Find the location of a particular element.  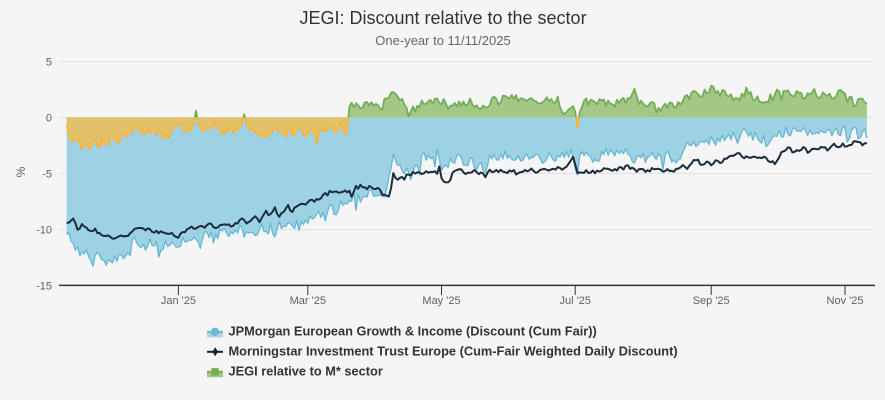

svg-text: Mar '25 is located at coordinates (308, 301).